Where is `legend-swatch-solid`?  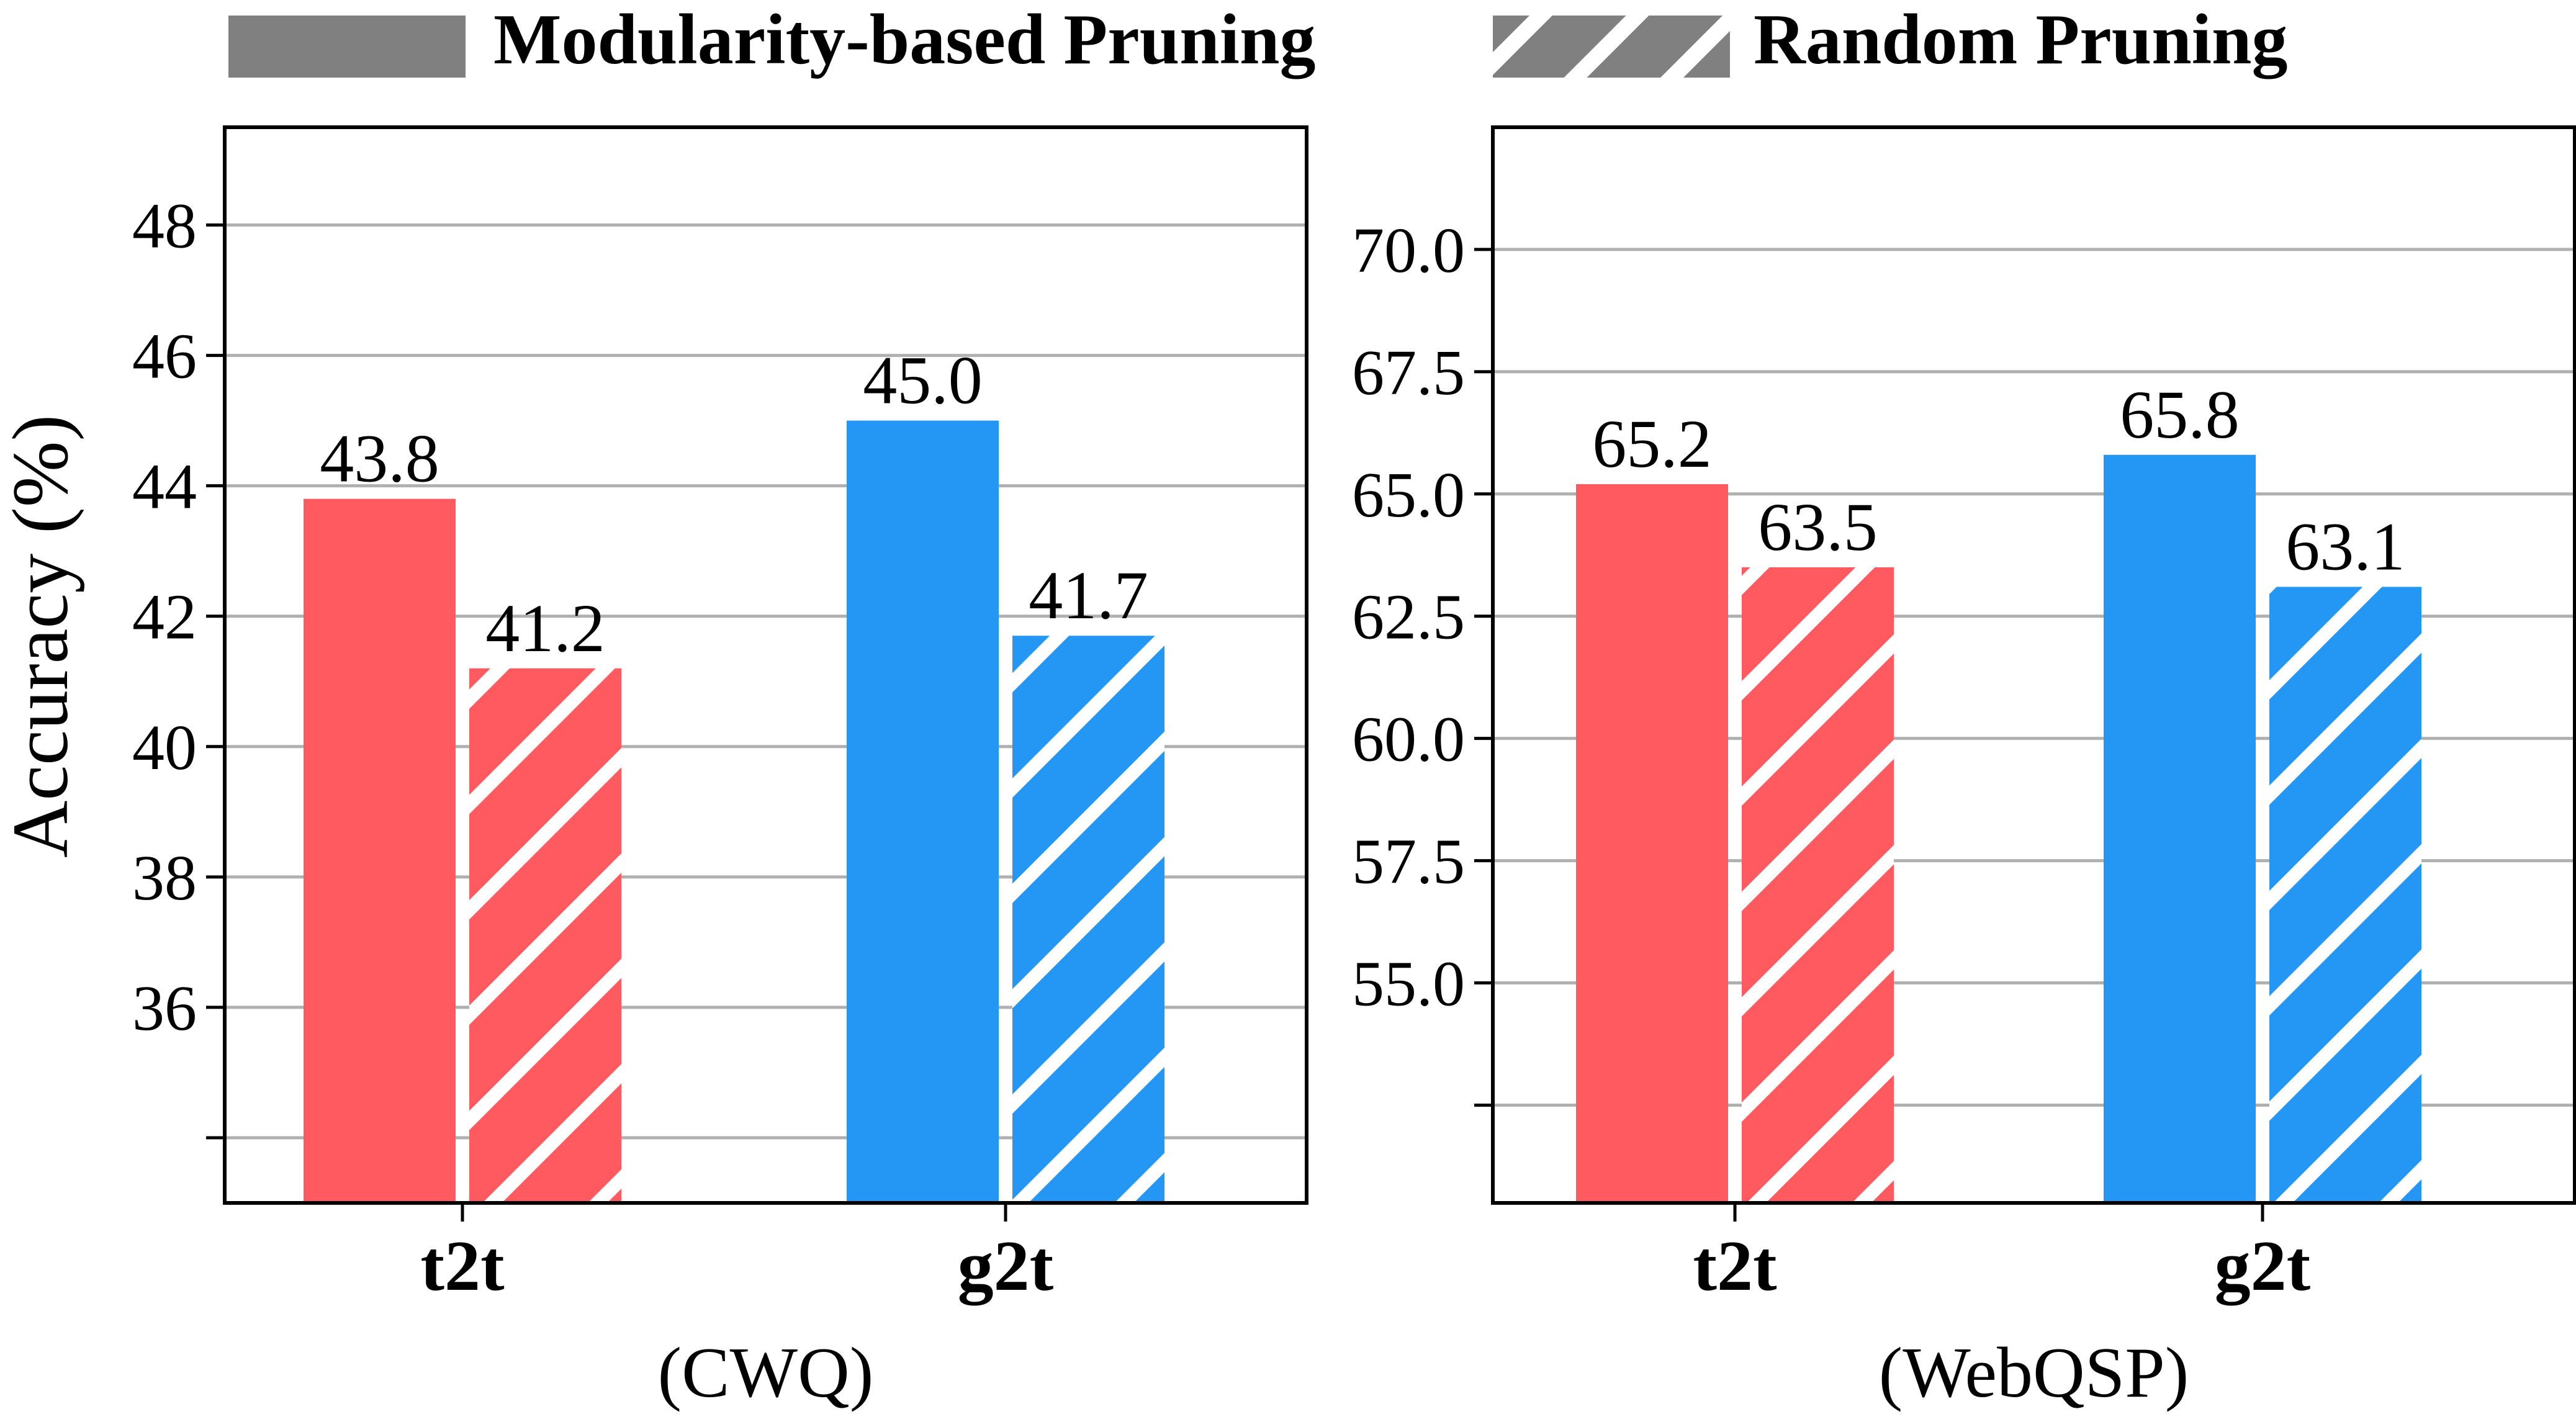 legend-swatch-solid is located at coordinates (347, 47).